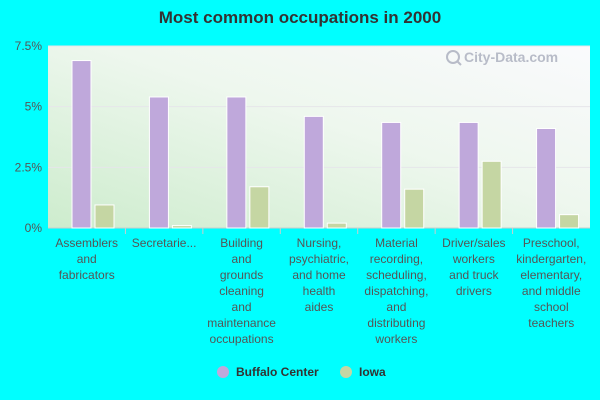 Image resolution: width=600 pixels, height=400 pixels. I want to click on chart-title: Most common occupations in 2000, so click(300, 17).